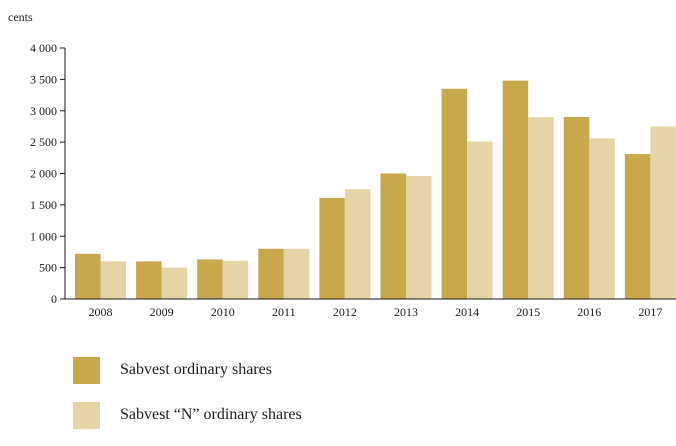 This screenshot has height=446, width=676. What do you see at coordinates (48, 268) in the screenshot?
I see `y-tick-label: 500` at bounding box center [48, 268].